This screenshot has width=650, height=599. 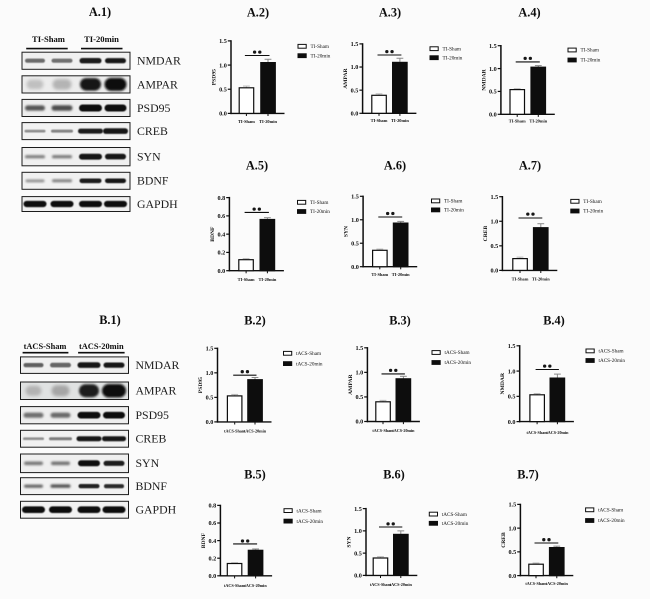 I want to click on svg-text: 0.4, so click(x=221, y=234).